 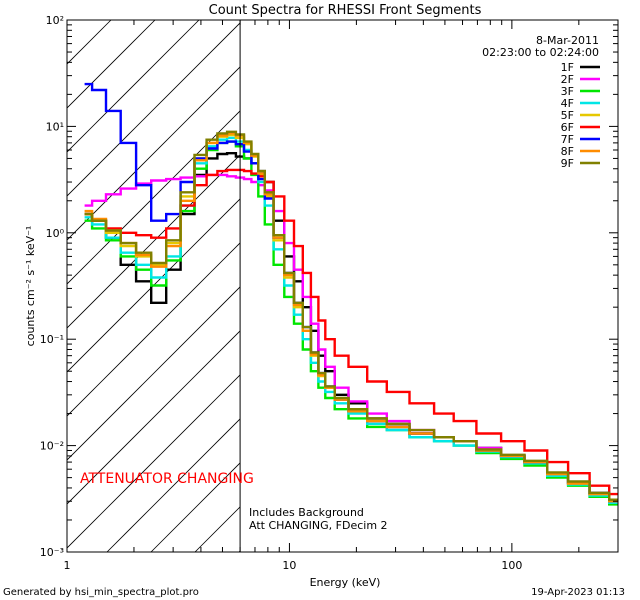 I want to click on legend-date: 8-Mar-2011, so click(x=567, y=40).